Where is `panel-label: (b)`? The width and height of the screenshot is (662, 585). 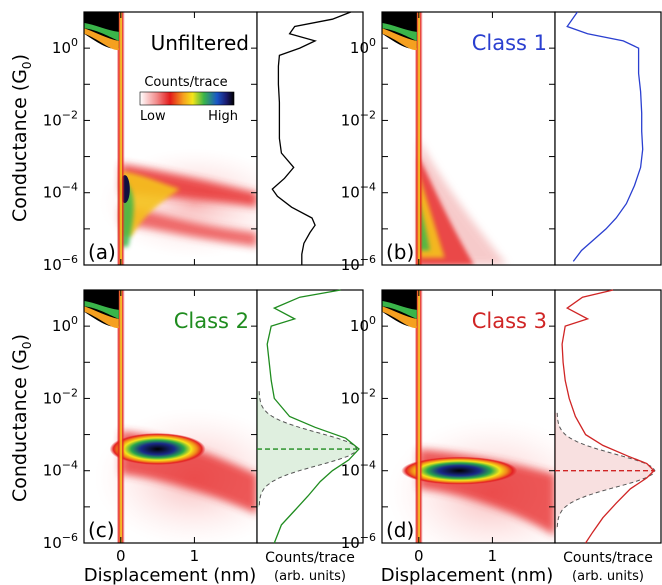 panel-label: (b) is located at coordinates (400, 252).